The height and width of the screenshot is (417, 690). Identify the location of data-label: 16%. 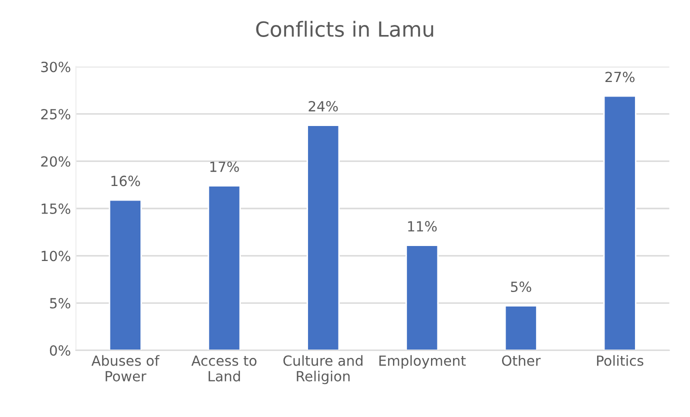
(125, 181).